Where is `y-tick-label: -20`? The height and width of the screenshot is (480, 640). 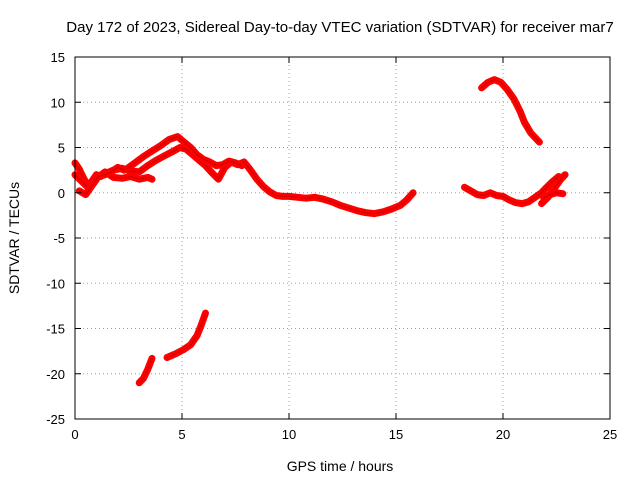 y-tick-label: -20 is located at coordinates (55, 374).